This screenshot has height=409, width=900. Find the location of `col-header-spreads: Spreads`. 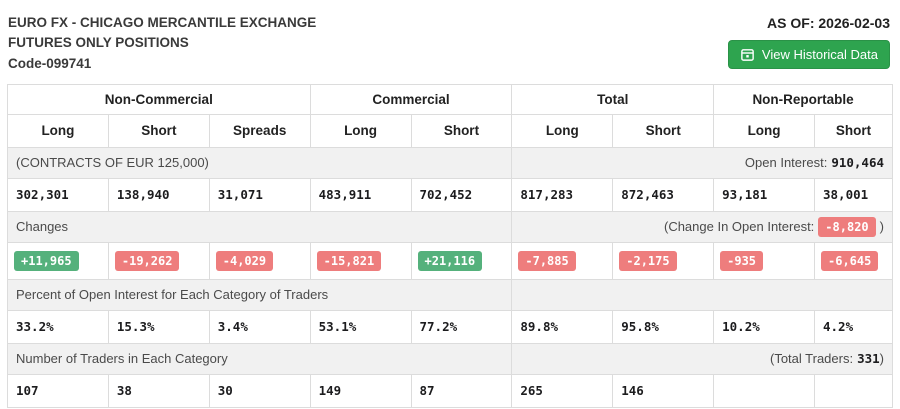

col-header-spreads: Spreads is located at coordinates (259, 130).